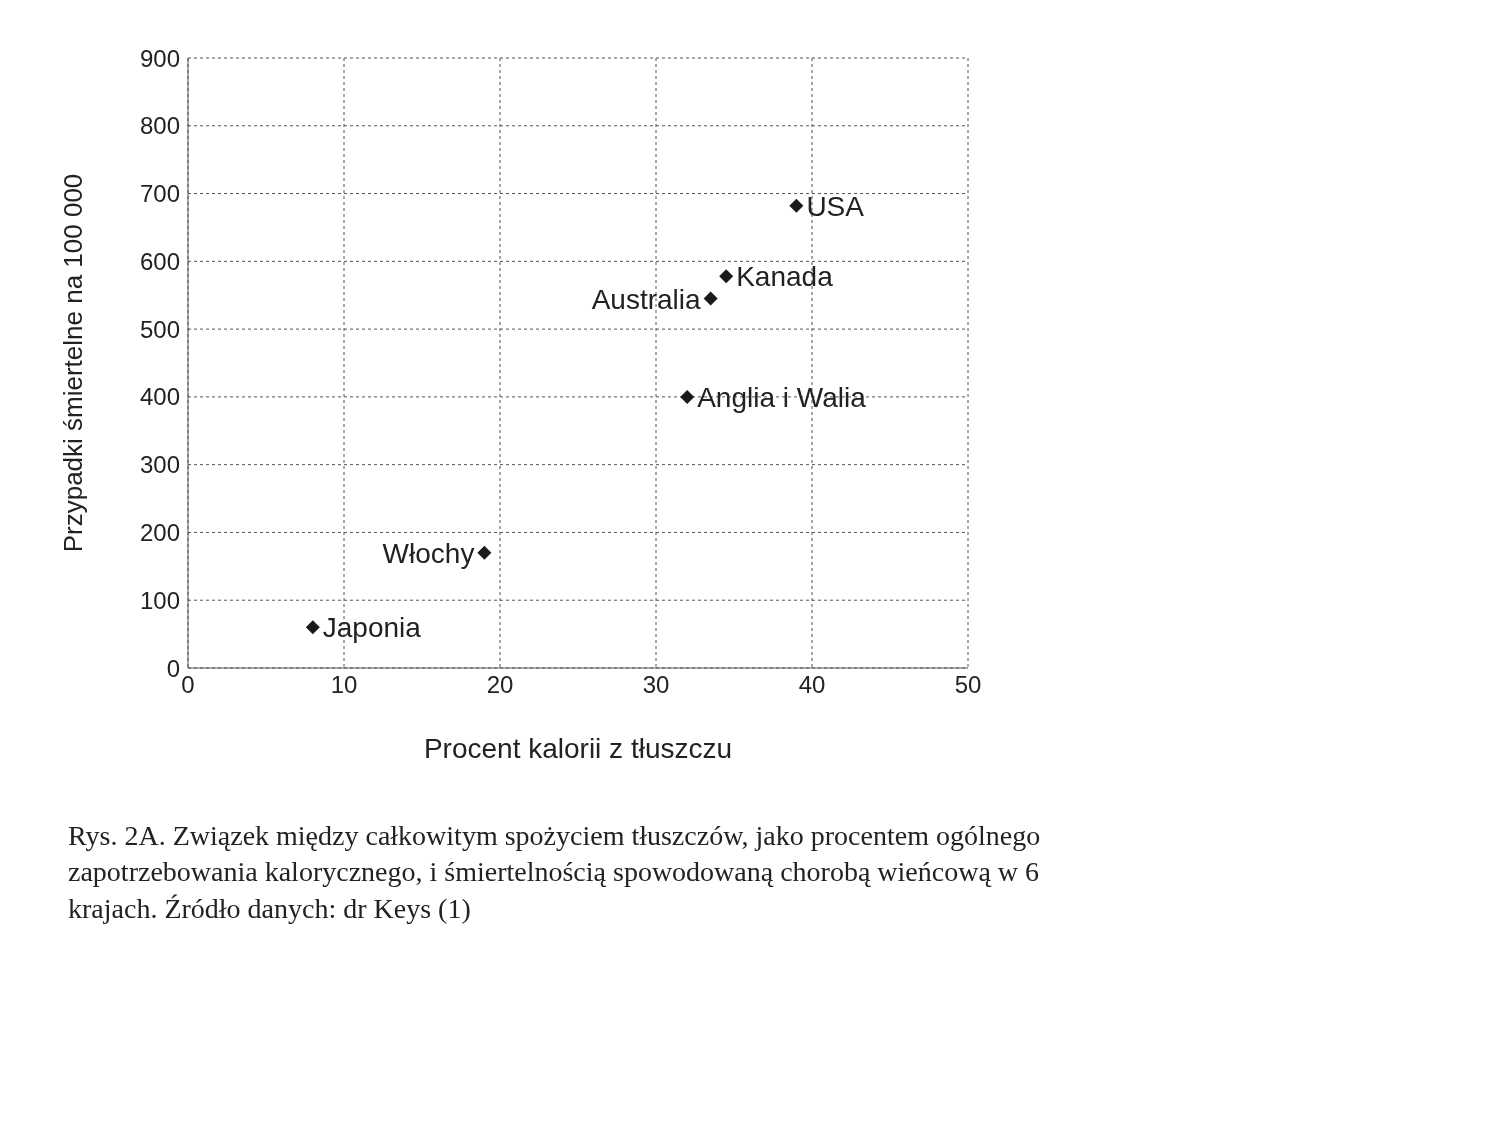  I want to click on x-axis-title: Procent kalorii z tłuszczu, so click(578, 748).